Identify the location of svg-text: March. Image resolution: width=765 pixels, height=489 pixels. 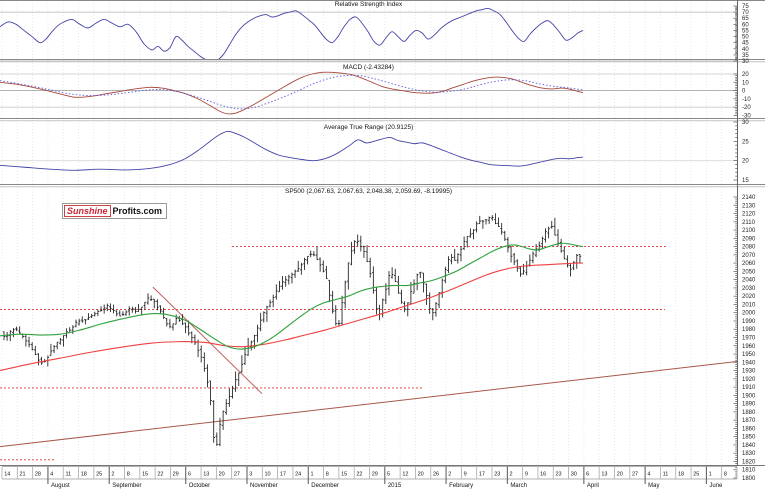
(518, 486).